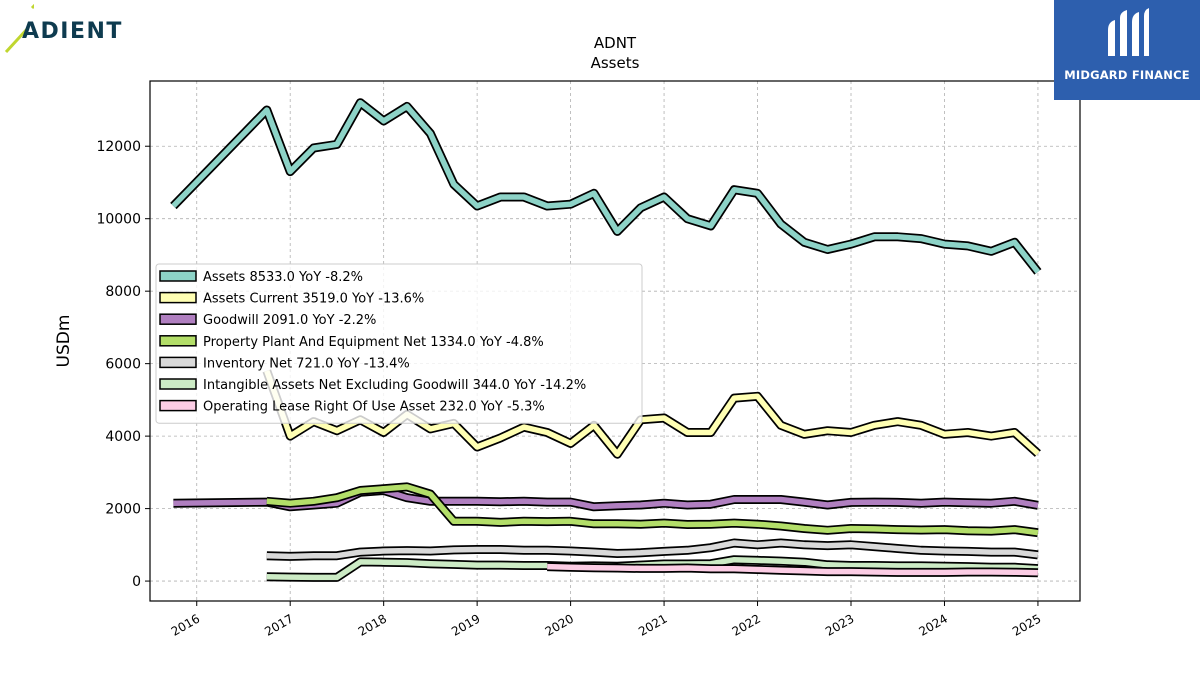  What do you see at coordinates (465, 624) in the screenshot?
I see `x-tick-label: 2019` at bounding box center [465, 624].